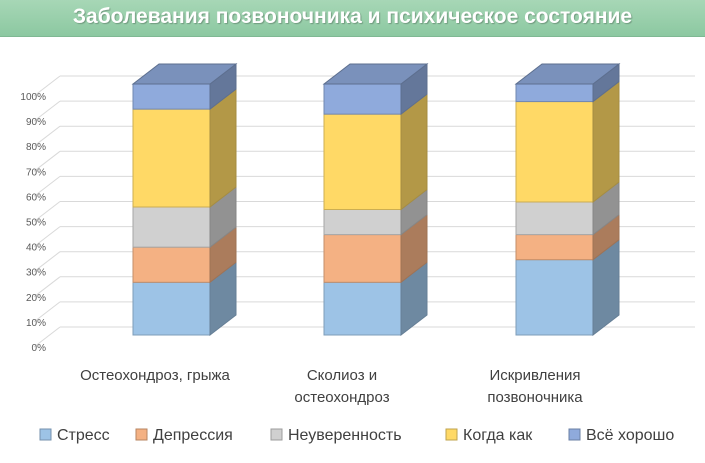 The height and width of the screenshot is (463, 705). I want to click on y-tick-label: 50%, so click(36, 223).